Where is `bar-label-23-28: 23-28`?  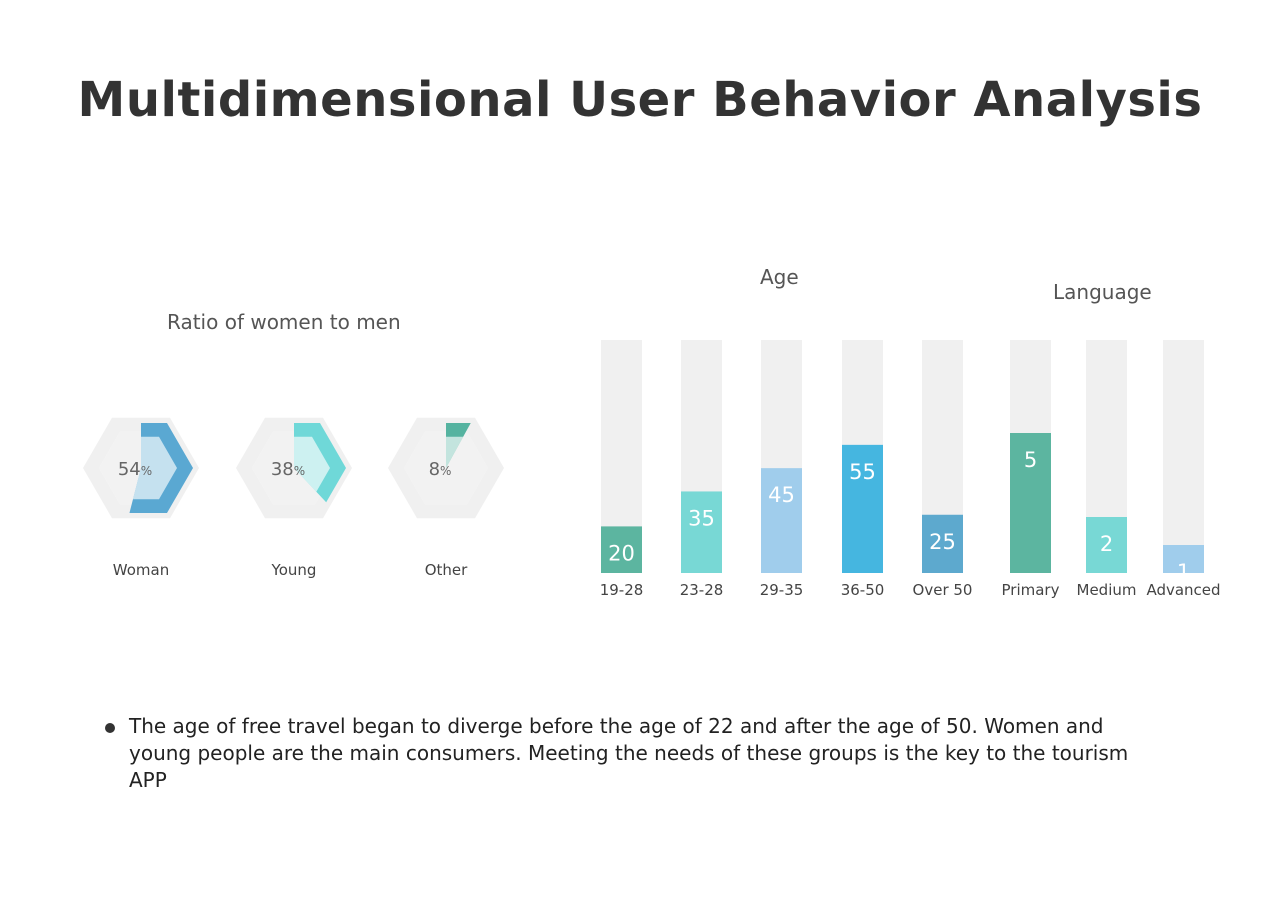
bar-label-23-28: 23-28 is located at coordinates (702, 590).